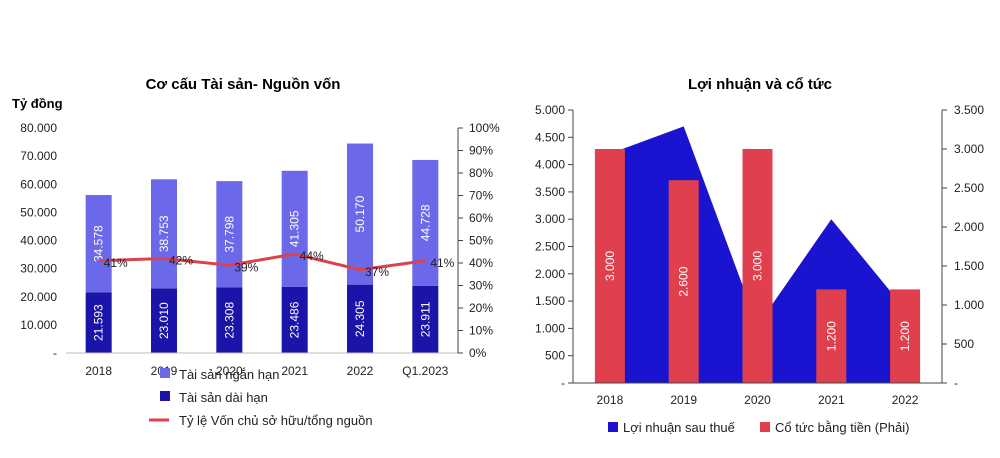 The width and height of the screenshot is (1000, 458). Describe the element at coordinates (425, 371) in the screenshot. I see `x-tick-label: Q1.2023` at that location.